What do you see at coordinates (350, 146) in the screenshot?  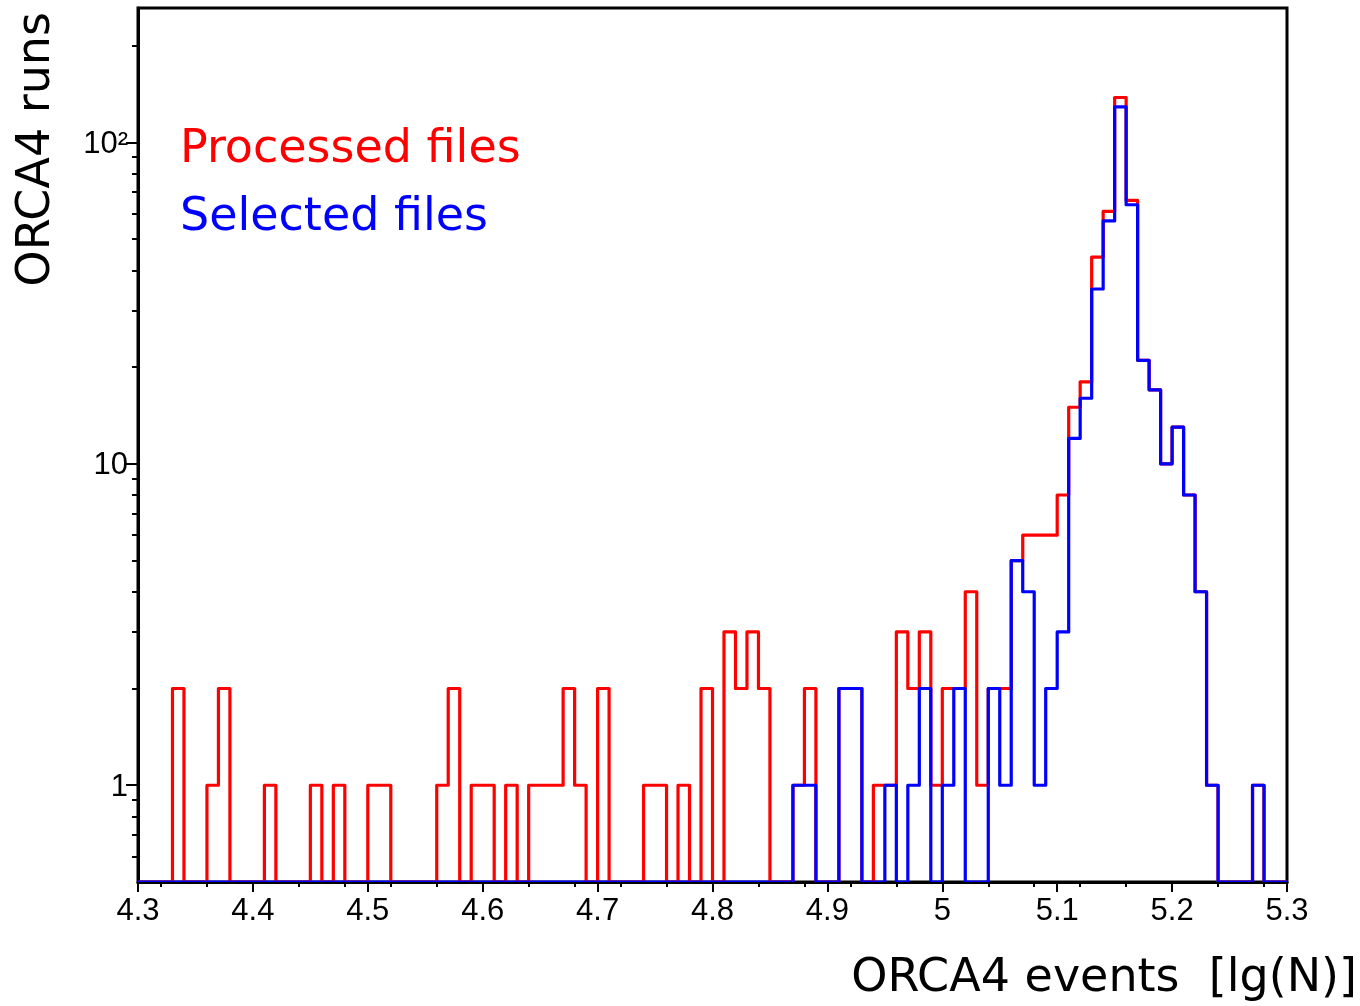 I see `text: Processed files` at bounding box center [350, 146].